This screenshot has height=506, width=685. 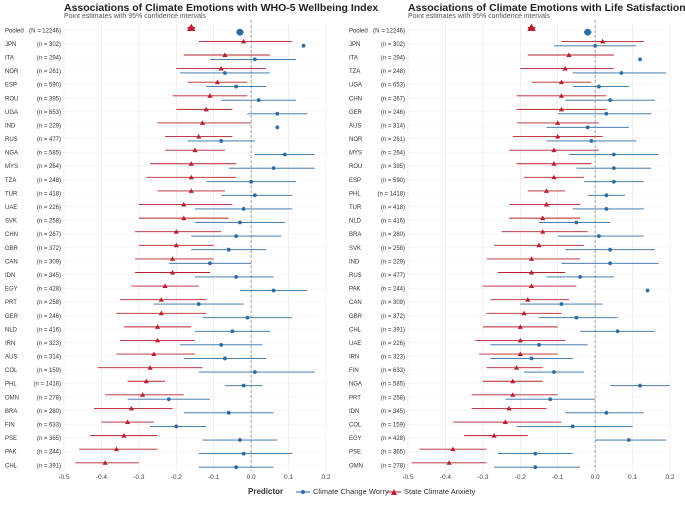 I want to click on left-row-label-omn: OMN, so click(x=12, y=398).